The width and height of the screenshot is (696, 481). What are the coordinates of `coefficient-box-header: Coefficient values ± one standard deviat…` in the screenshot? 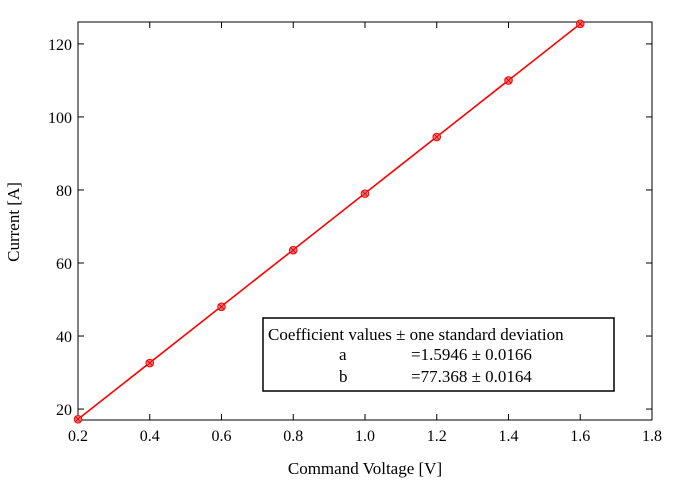 It's located at (416, 334).